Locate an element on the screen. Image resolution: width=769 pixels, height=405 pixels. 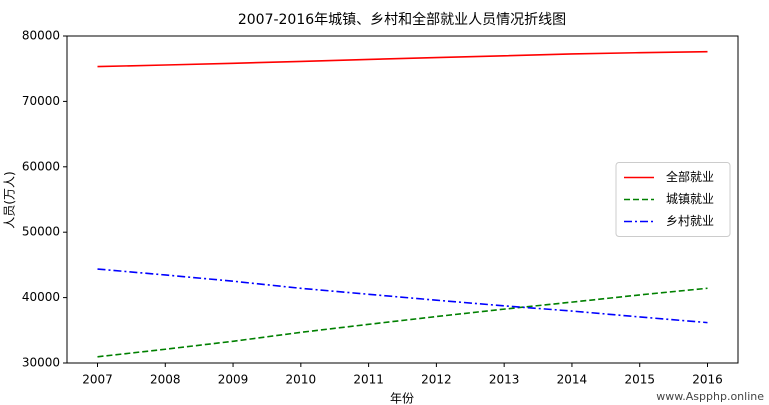
x-tick-label: 2008 is located at coordinates (165, 380).